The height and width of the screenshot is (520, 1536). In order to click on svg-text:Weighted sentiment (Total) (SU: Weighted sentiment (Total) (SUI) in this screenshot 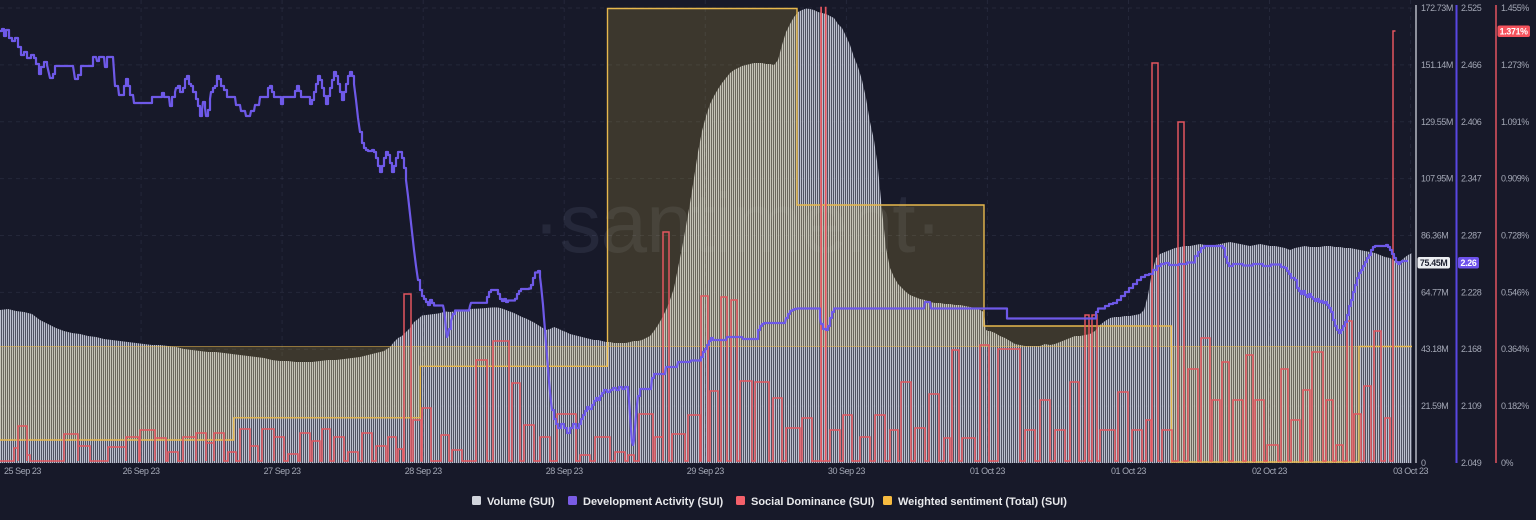, I will do `click(982, 502)`.